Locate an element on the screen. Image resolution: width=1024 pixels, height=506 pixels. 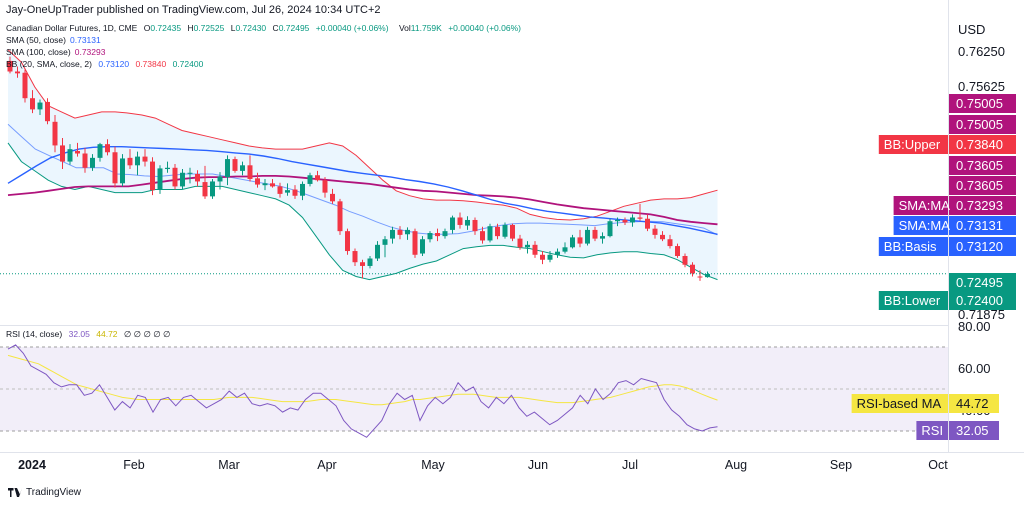
time-tick: May is located at coordinates (433, 465).